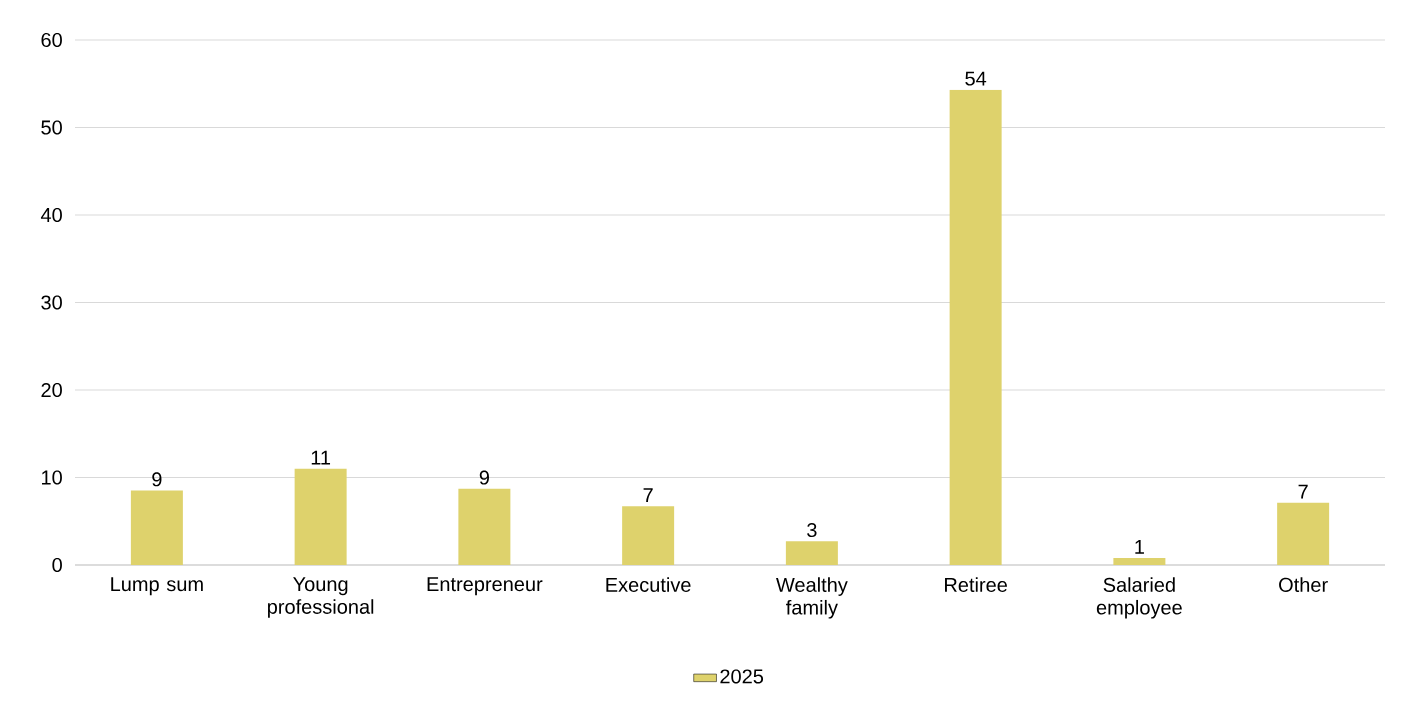 This screenshot has width=1402, height=711. Describe the element at coordinates (51, 40) in the screenshot. I see `y-tick-label: 60` at that location.